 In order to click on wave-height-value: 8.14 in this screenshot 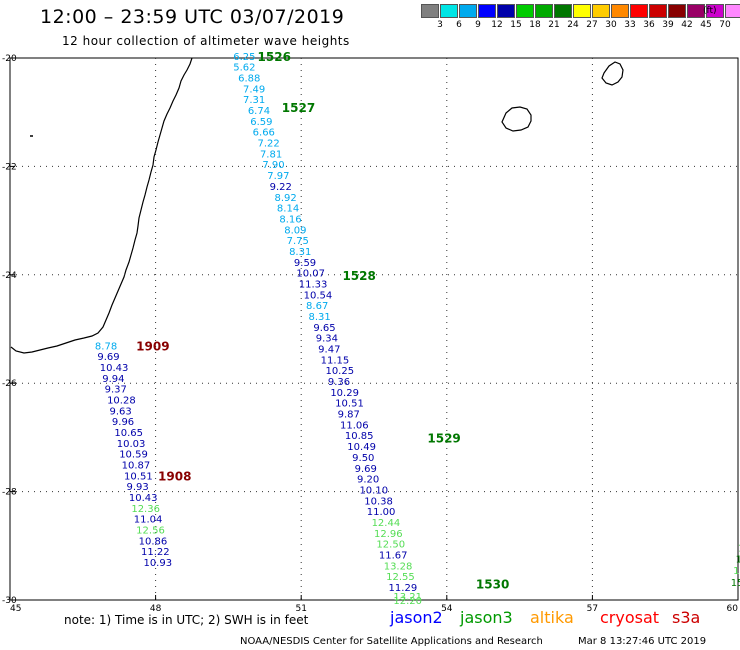, I will do `click(288, 209)`.